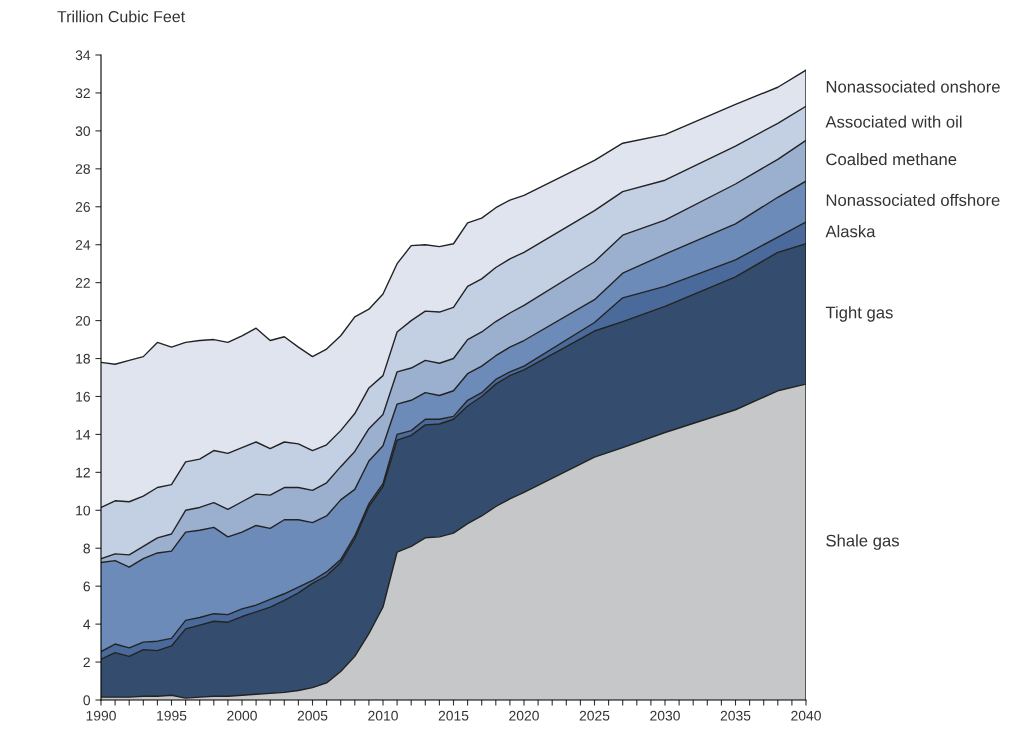  Describe the element at coordinates (891, 159) in the screenshot. I see `series-label: Coalbed methane` at that location.